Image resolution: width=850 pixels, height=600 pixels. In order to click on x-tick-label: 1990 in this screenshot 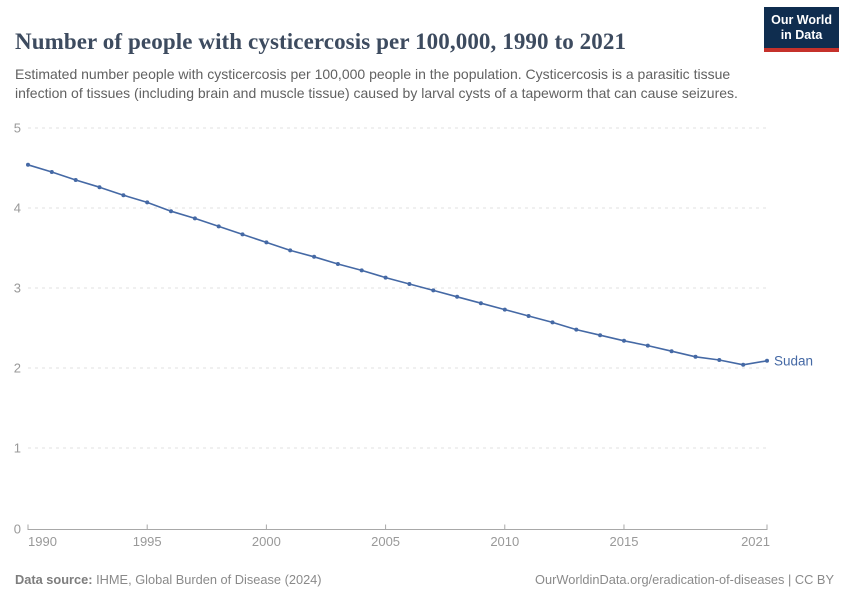, I will do `click(42, 541)`.